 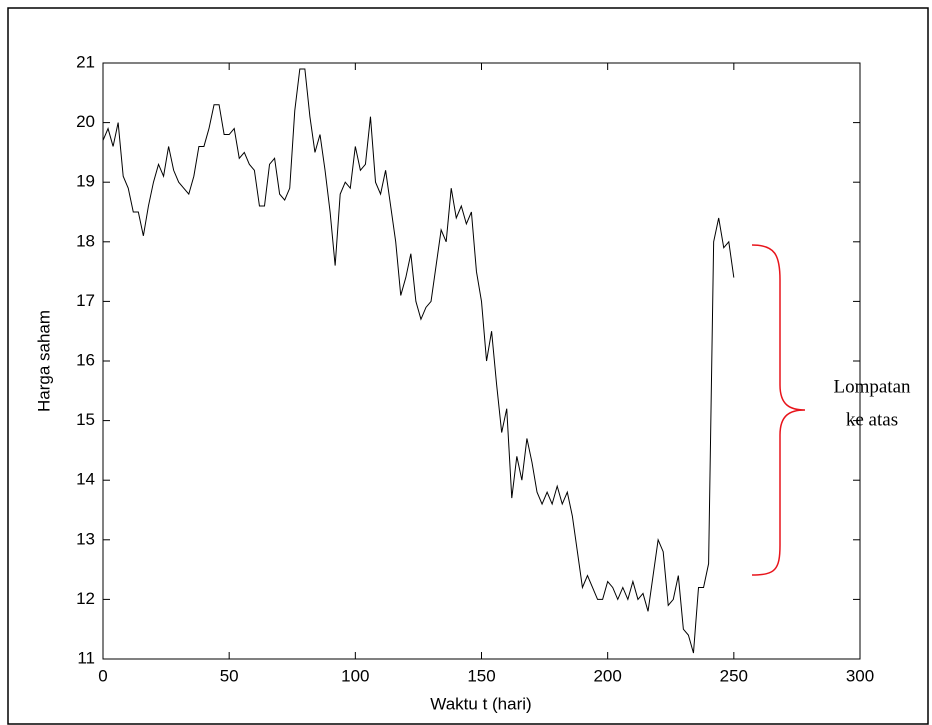 What do you see at coordinates (85, 181) in the screenshot?
I see `y-tick-label: 19` at bounding box center [85, 181].